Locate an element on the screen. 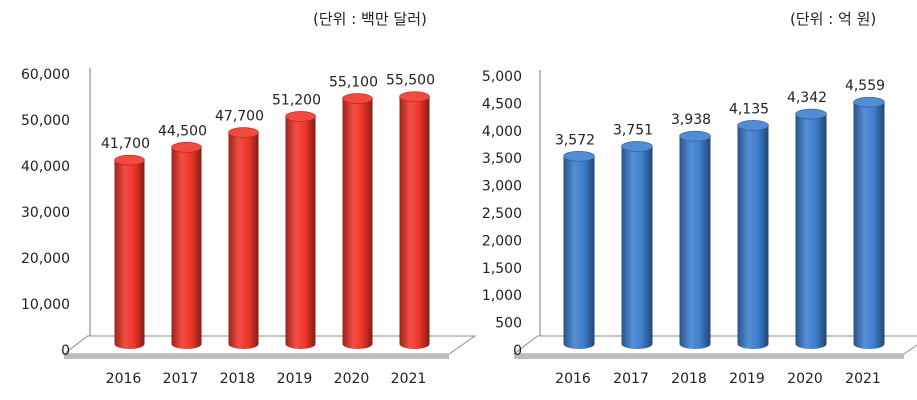 This screenshot has width=917, height=400. data-label: 4,559 is located at coordinates (865, 86).